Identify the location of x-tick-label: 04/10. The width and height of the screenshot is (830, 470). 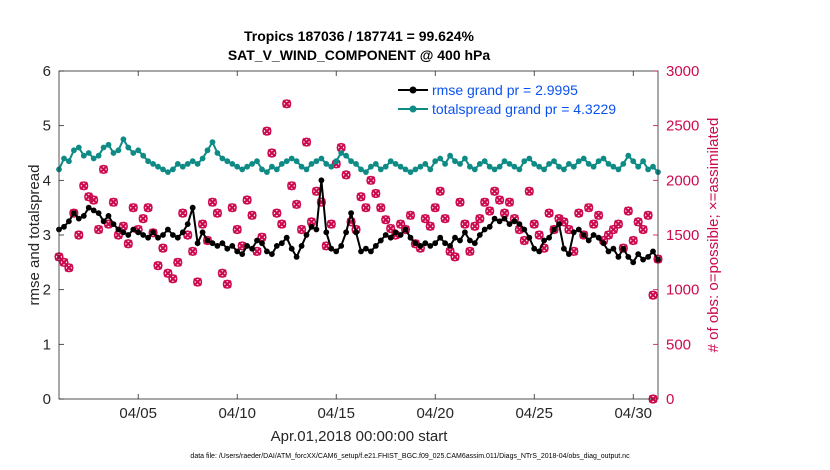
(237, 413).